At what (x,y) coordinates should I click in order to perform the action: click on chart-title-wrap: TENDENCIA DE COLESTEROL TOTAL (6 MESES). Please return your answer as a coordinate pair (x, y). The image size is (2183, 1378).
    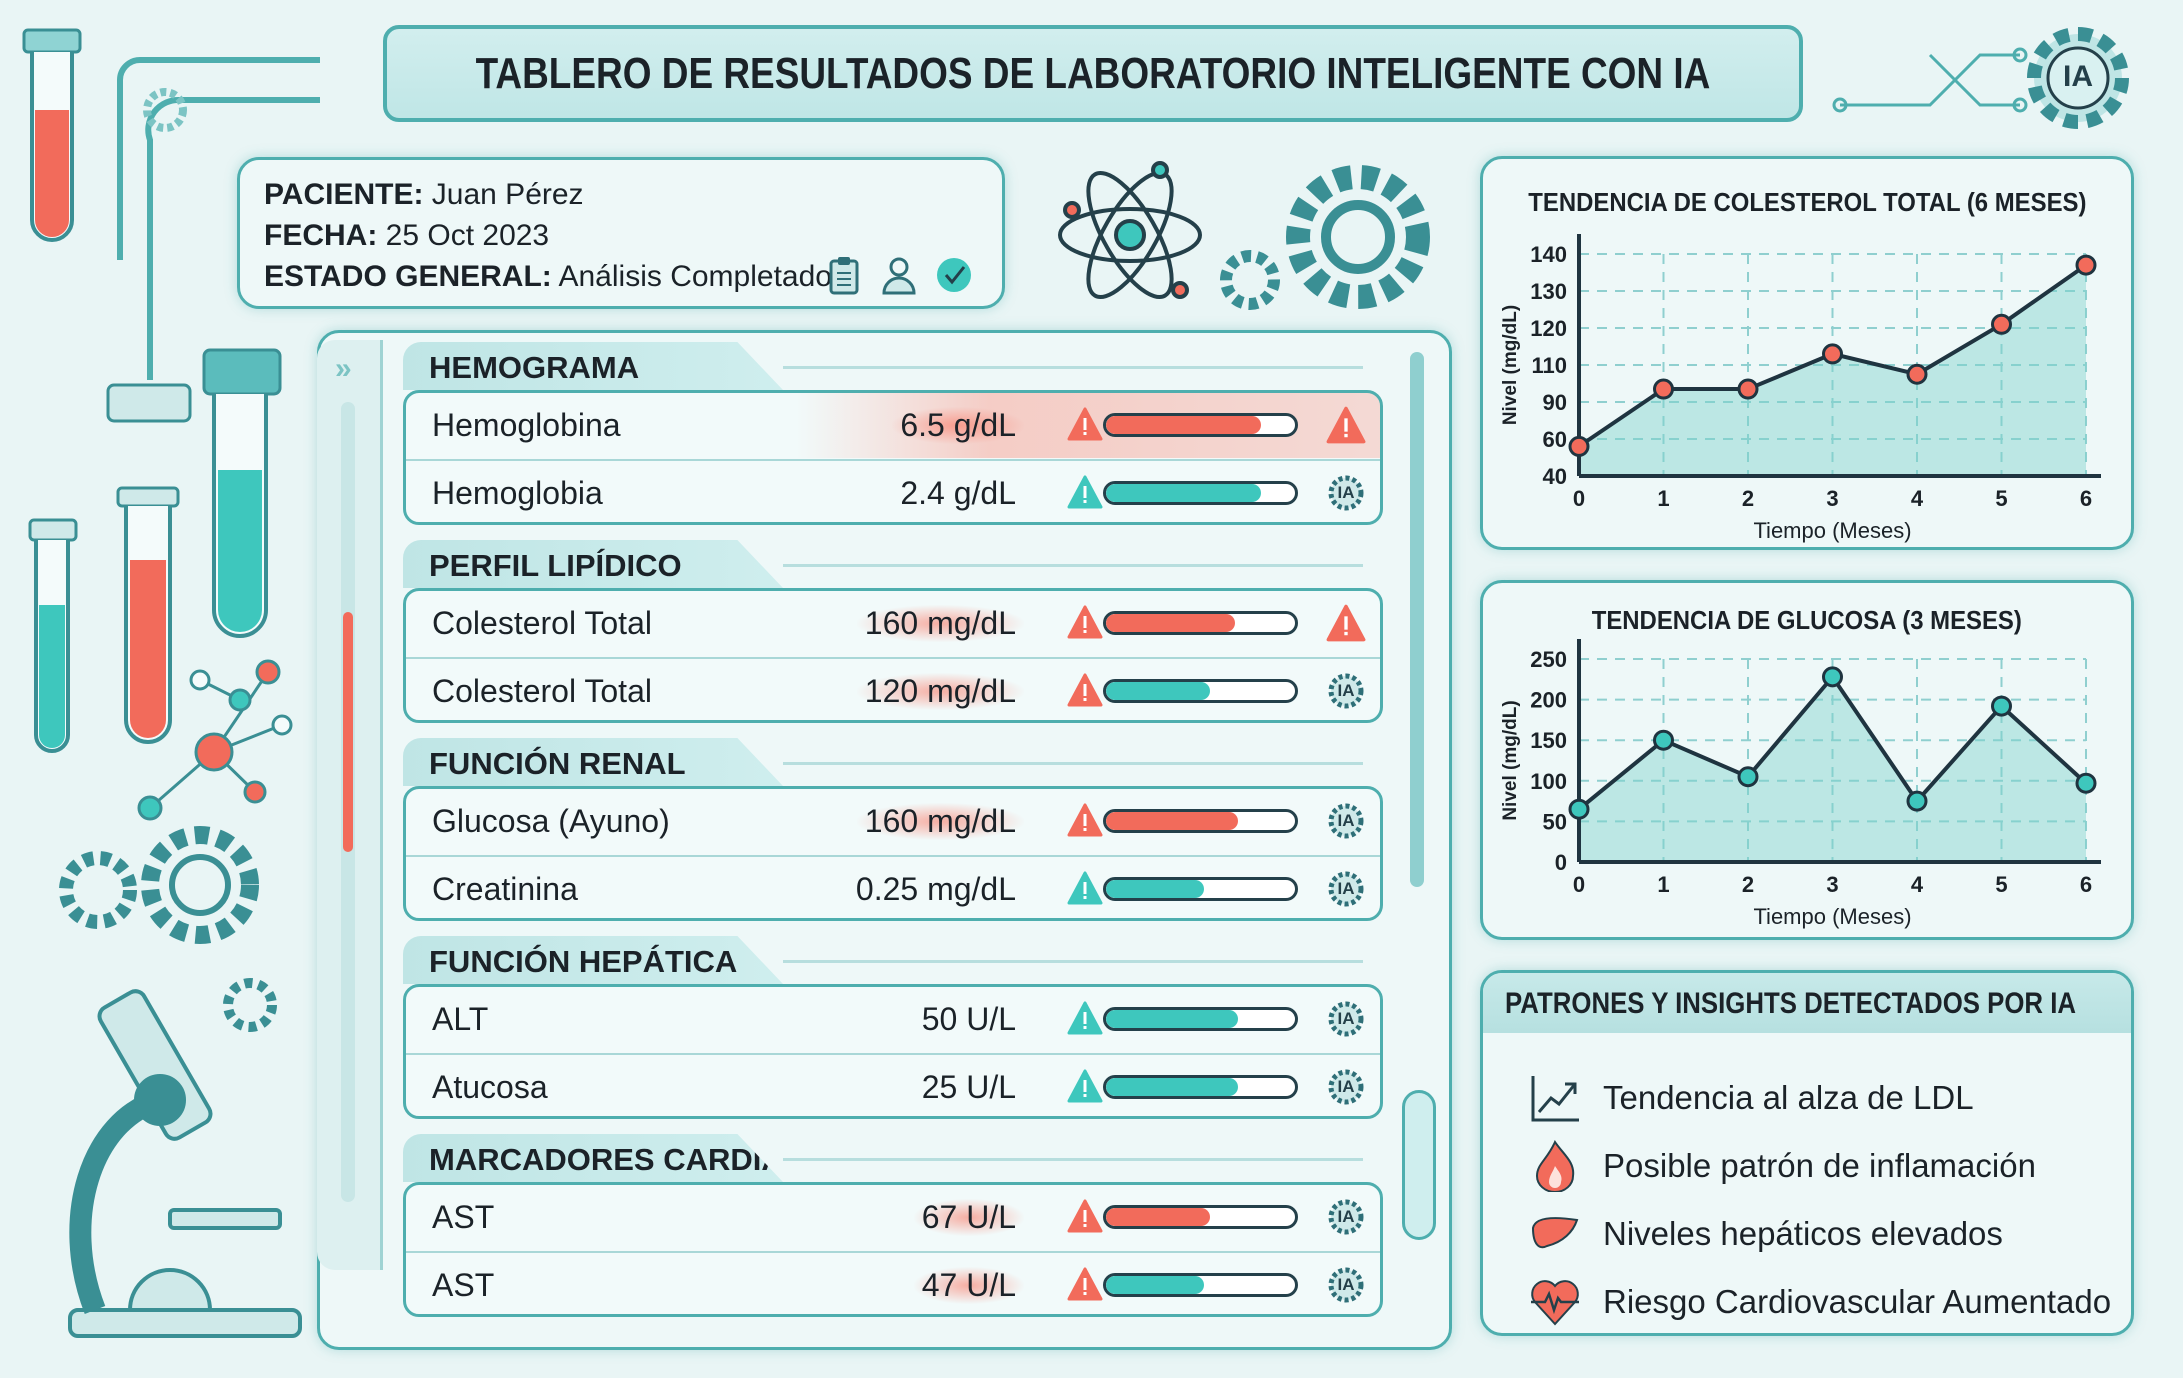
    Looking at the image, I should click on (1807, 202).